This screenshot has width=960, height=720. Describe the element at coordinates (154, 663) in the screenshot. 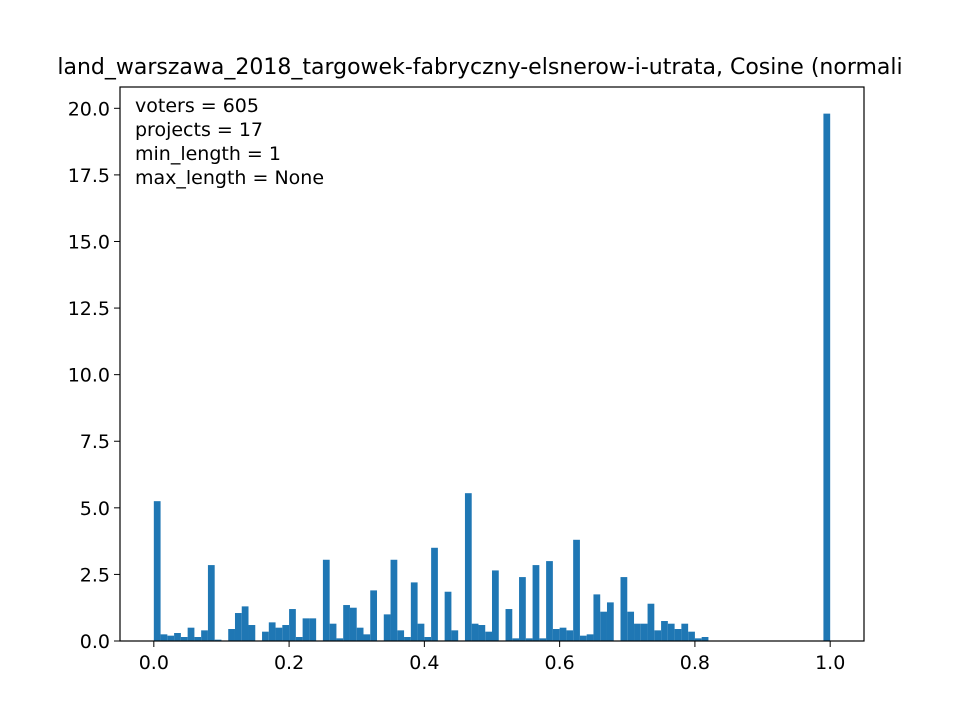

I see `x-tick-label: 0.0` at that location.